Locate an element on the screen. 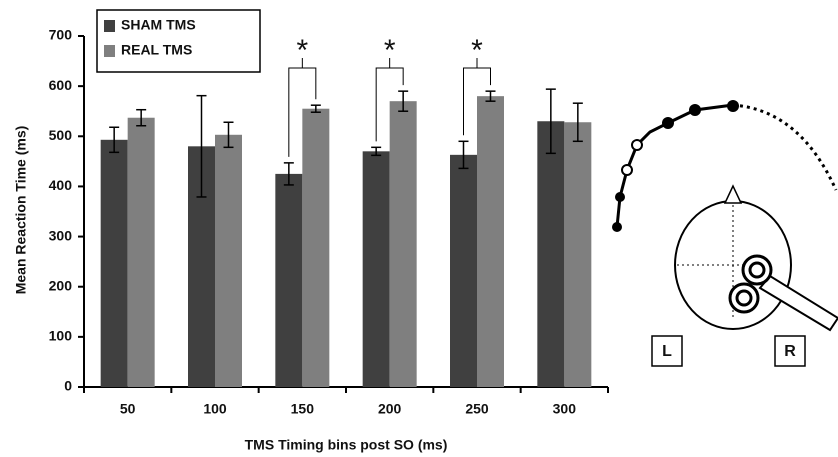 This screenshot has height=457, width=838. y-axis-title: Mean Reaction Time (ms) is located at coordinates (21, 210).